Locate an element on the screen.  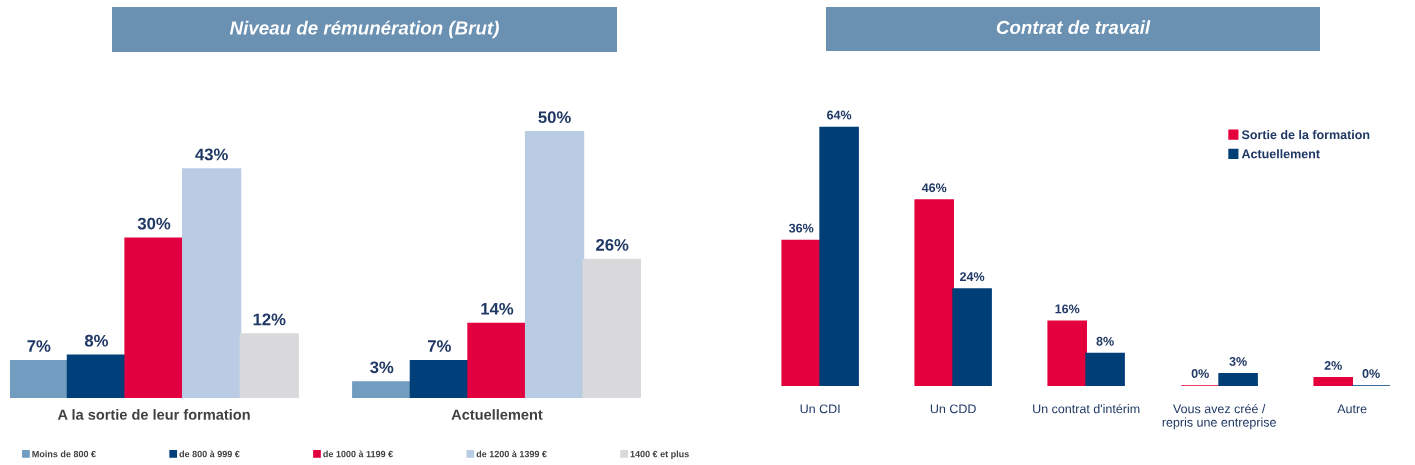
data-label: 30% is located at coordinates (154, 223).